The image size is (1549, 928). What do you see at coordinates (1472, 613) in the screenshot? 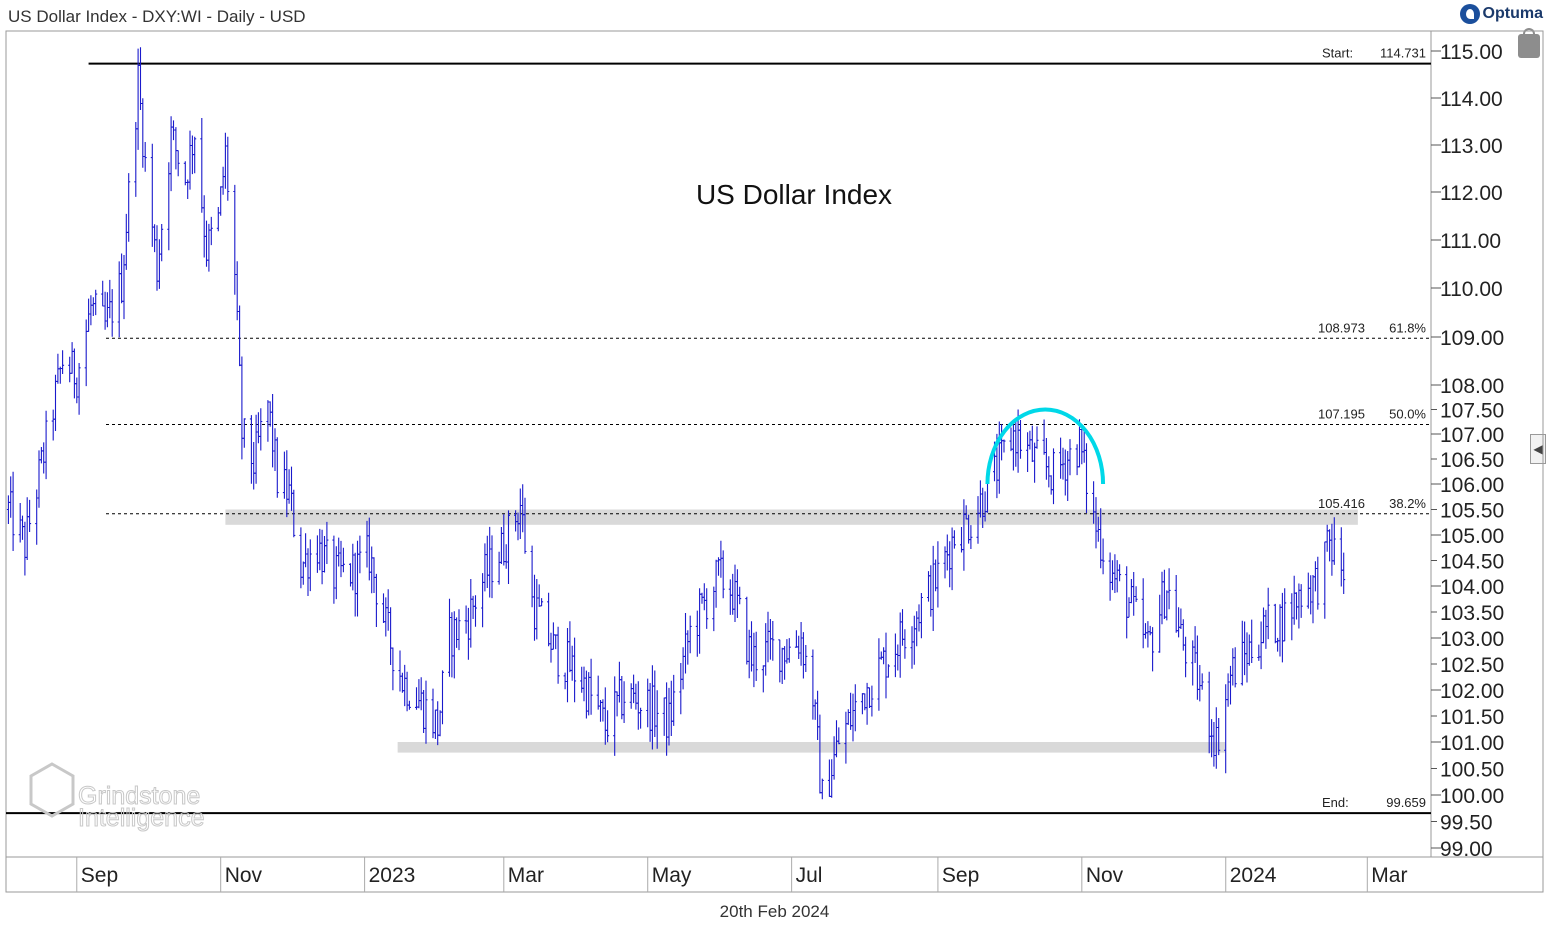
I see `y-tick-label: 103.50` at bounding box center [1472, 613].